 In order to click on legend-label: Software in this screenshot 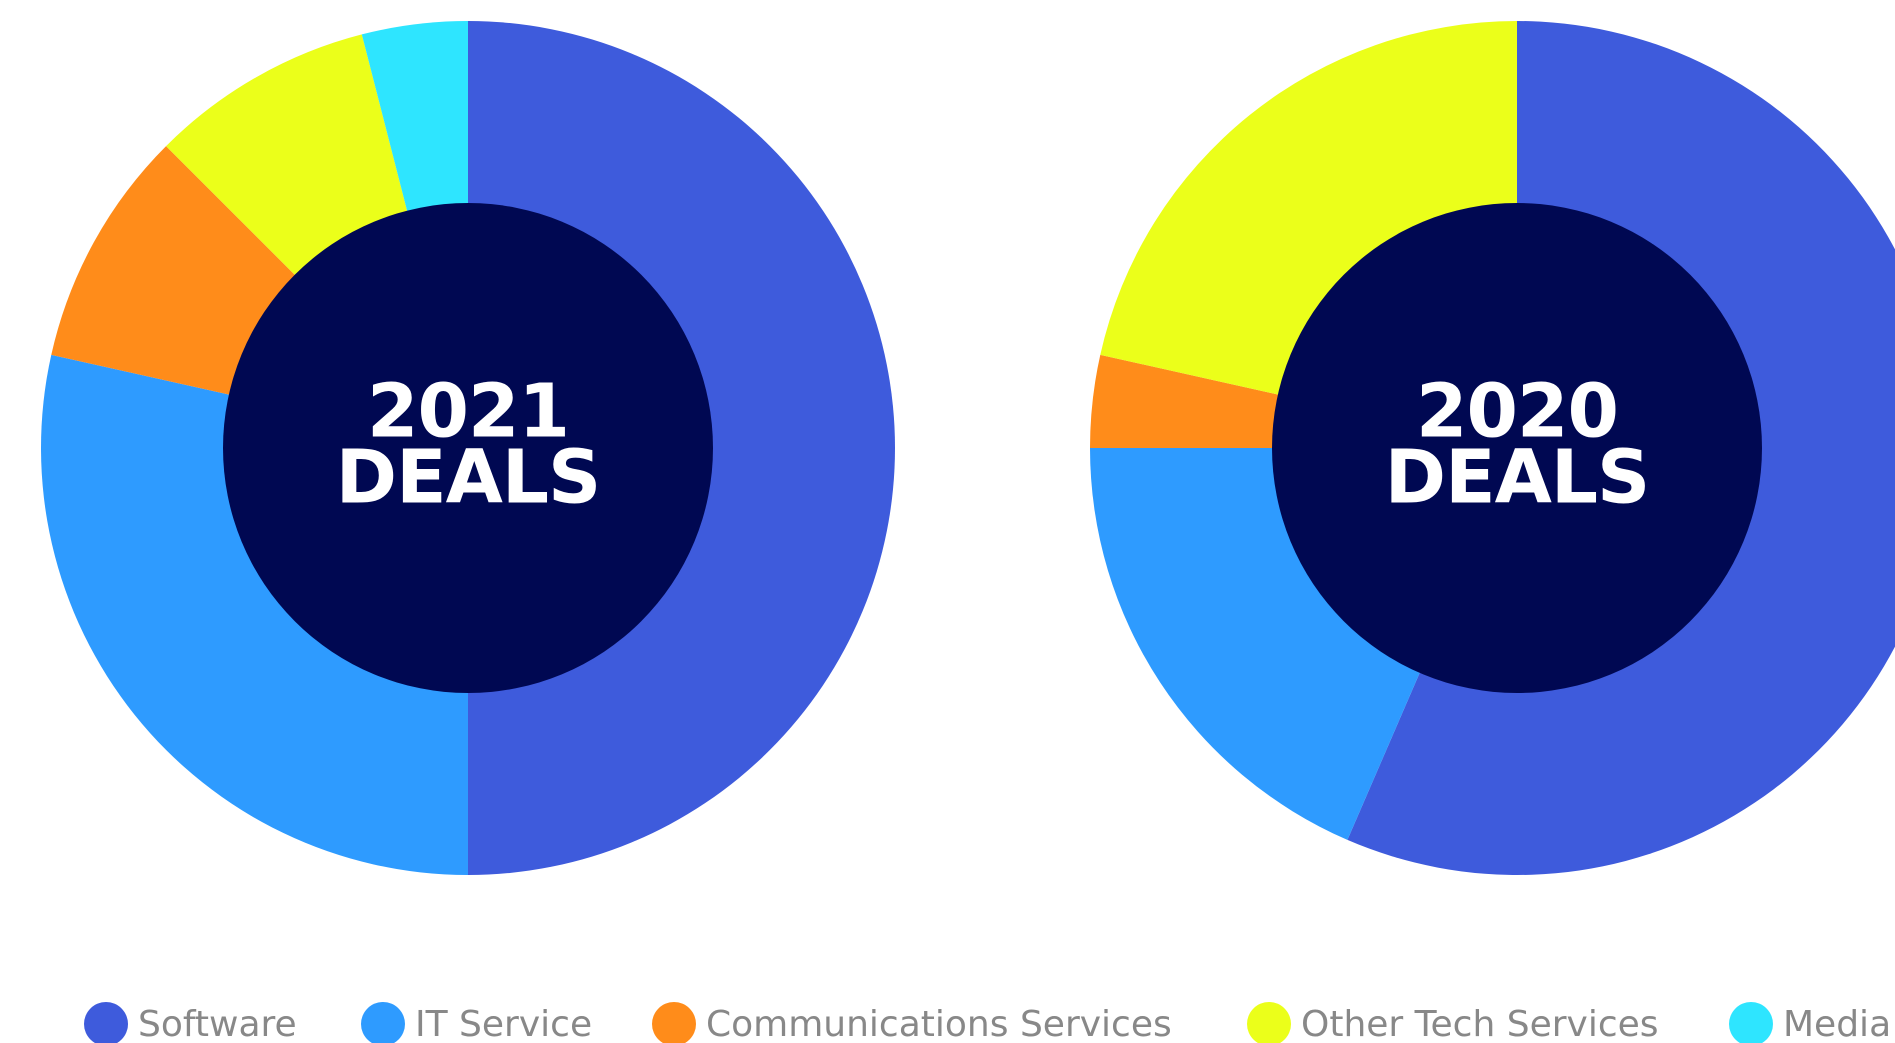, I will do `click(217, 1023)`.